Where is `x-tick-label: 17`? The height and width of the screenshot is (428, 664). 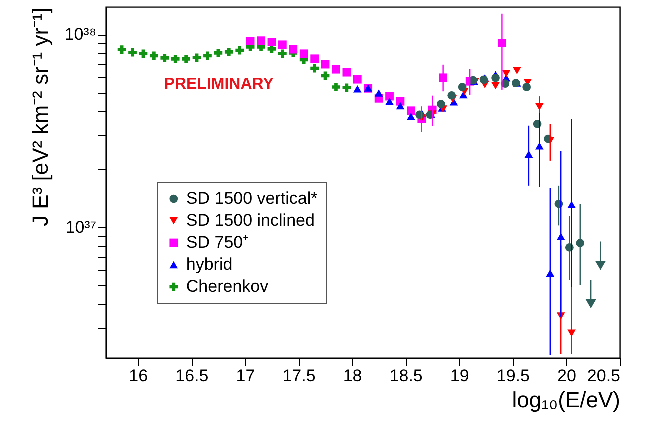
x-tick-label: 17 is located at coordinates (246, 376).